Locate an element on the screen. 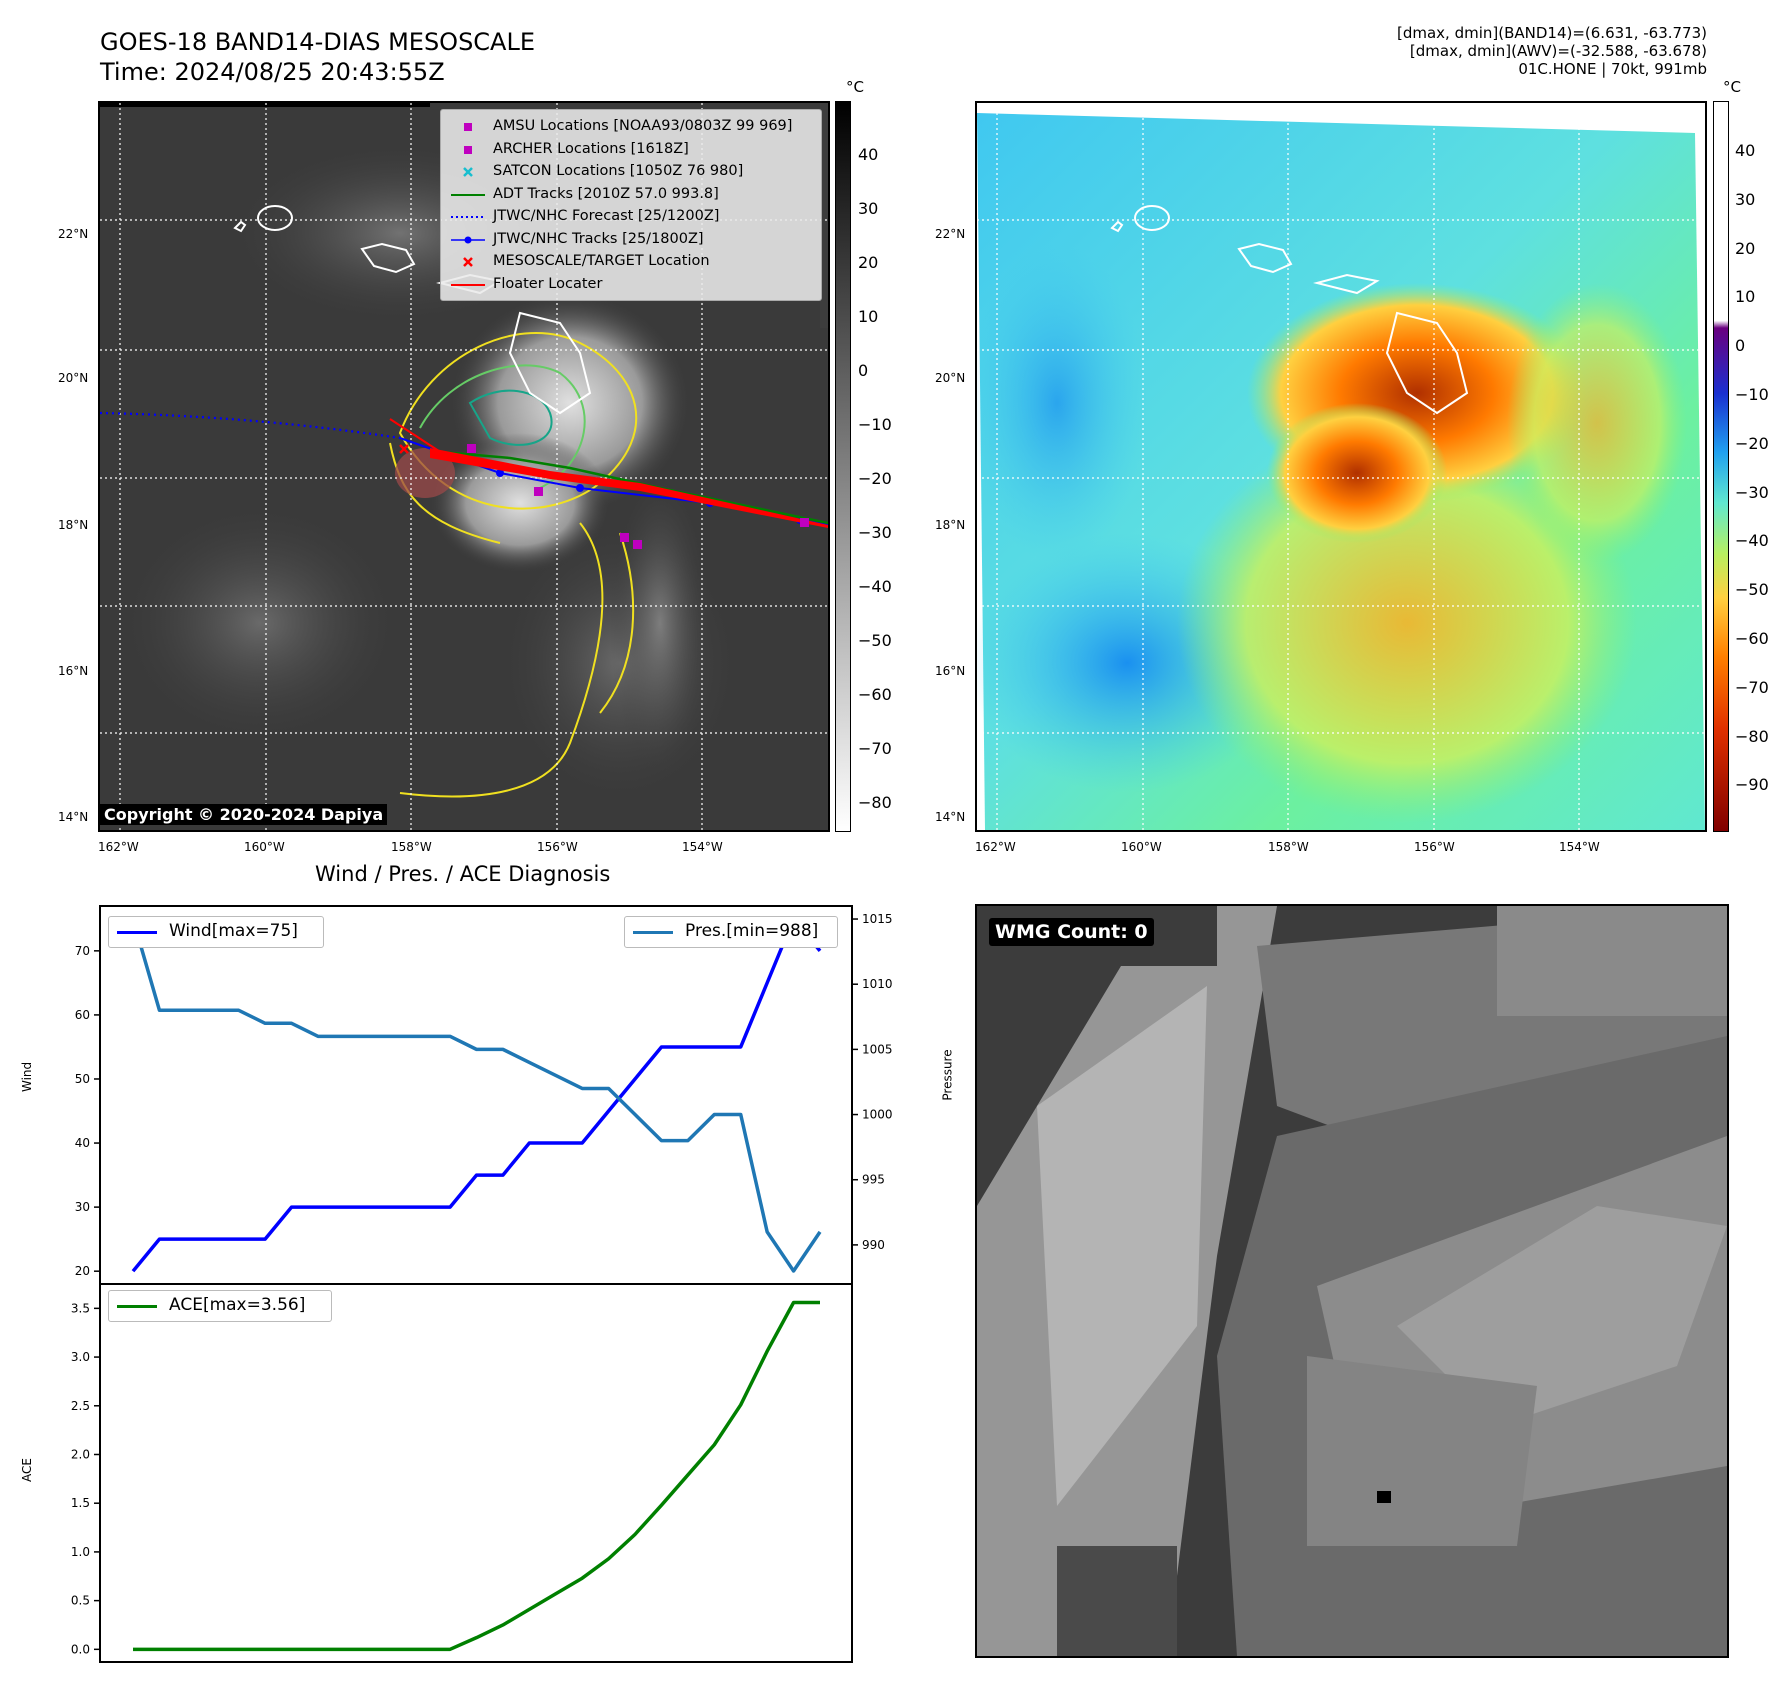 This screenshot has width=1792, height=1690. pressure-ytick-label: 1005 is located at coordinates (877, 1049).